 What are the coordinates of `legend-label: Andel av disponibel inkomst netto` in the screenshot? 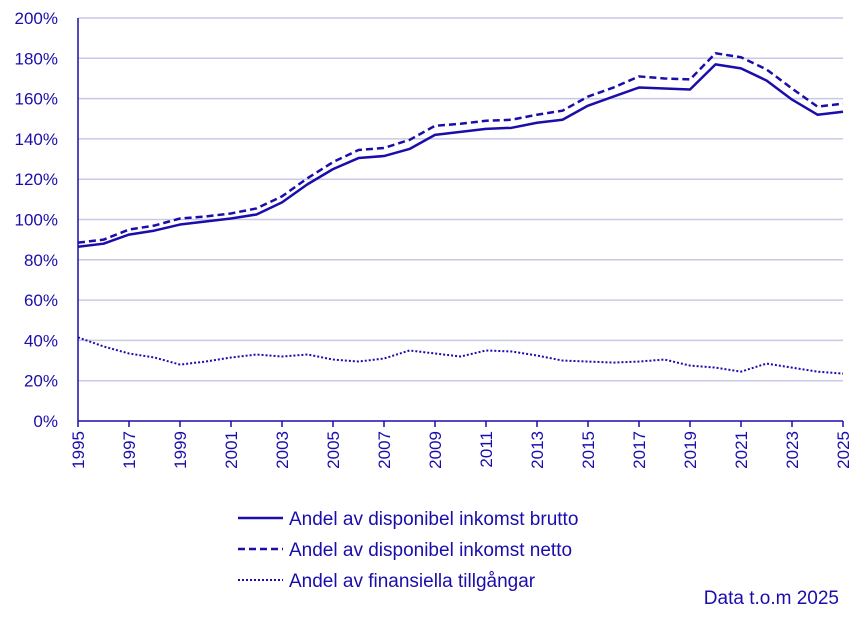 It's located at (430, 550).